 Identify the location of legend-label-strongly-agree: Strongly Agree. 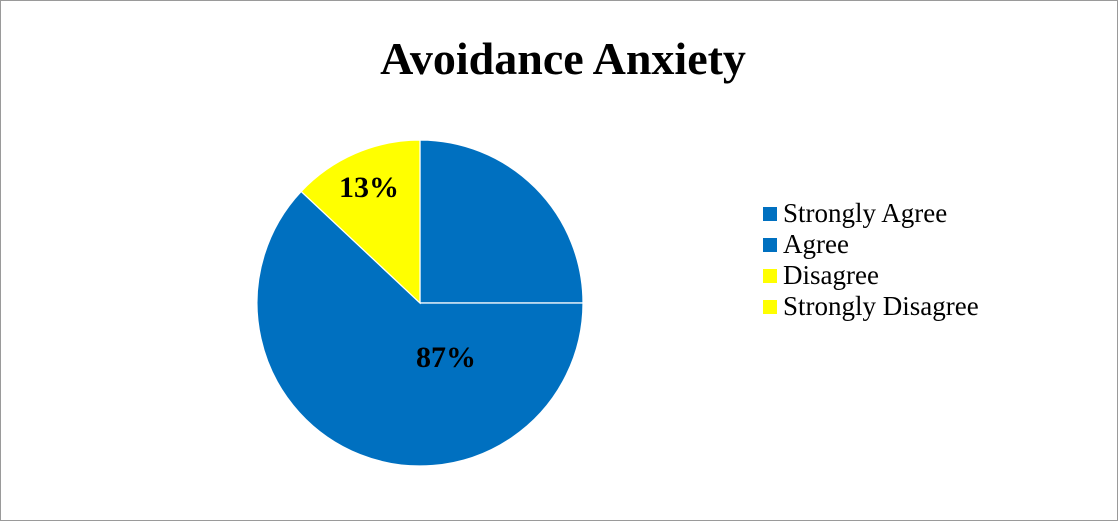
(865, 213).